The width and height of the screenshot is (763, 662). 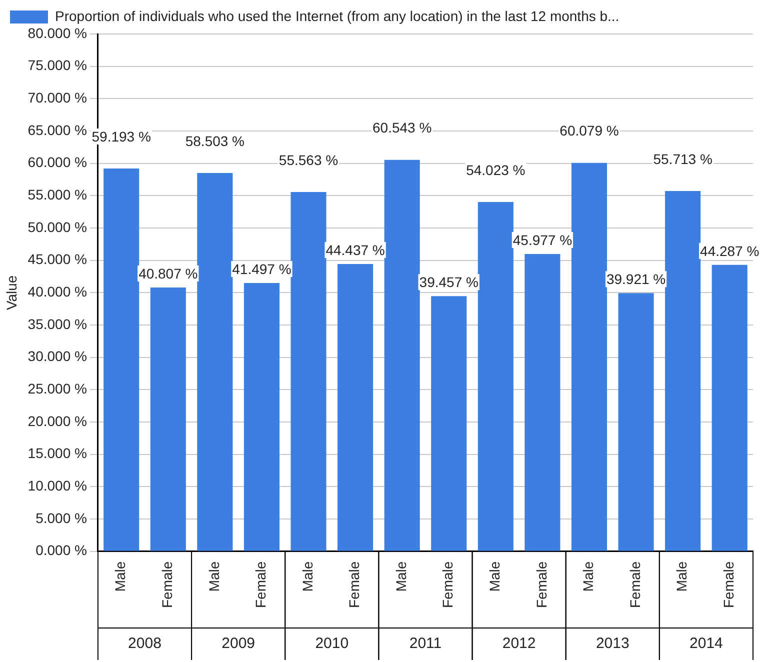 What do you see at coordinates (682, 158) in the screenshot?
I see `data-label: 55.713 %` at bounding box center [682, 158].